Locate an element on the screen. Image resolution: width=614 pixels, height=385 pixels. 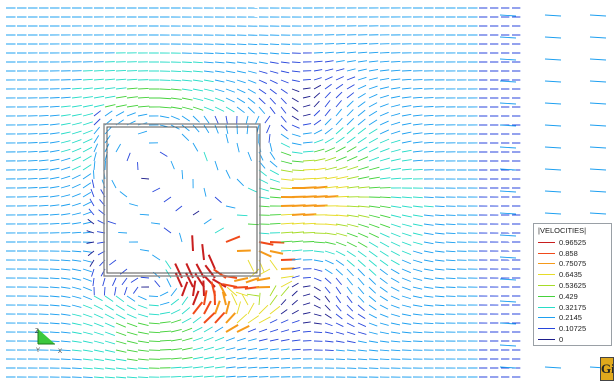
legend-label: 0.96525 is located at coordinates (573, 242).